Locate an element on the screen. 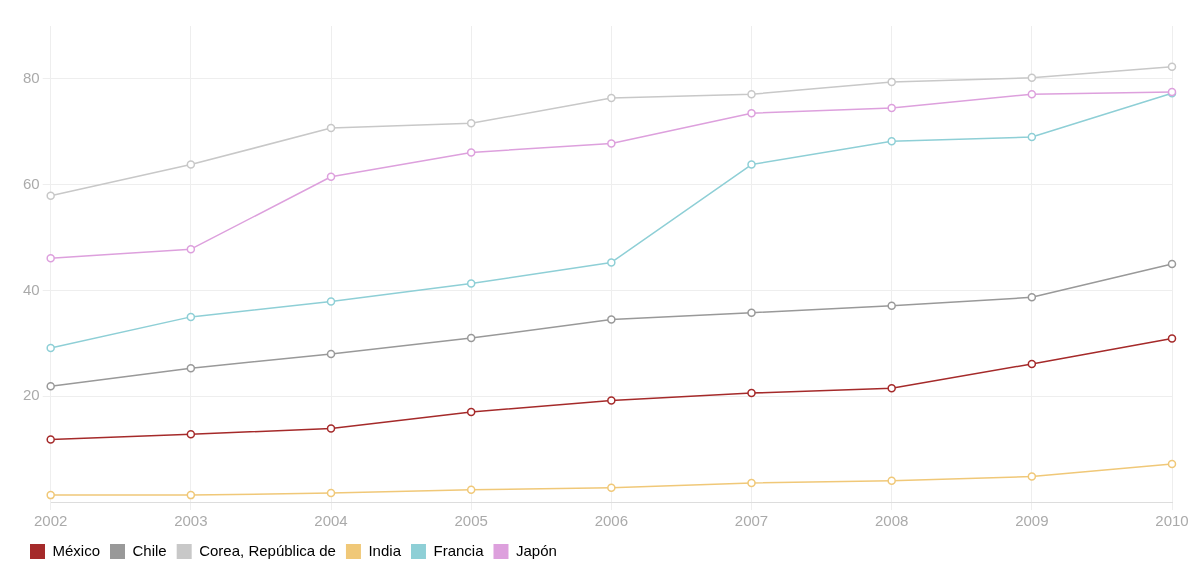 The height and width of the screenshot is (573, 1192). x-tick-label: 2009 is located at coordinates (1032, 521).